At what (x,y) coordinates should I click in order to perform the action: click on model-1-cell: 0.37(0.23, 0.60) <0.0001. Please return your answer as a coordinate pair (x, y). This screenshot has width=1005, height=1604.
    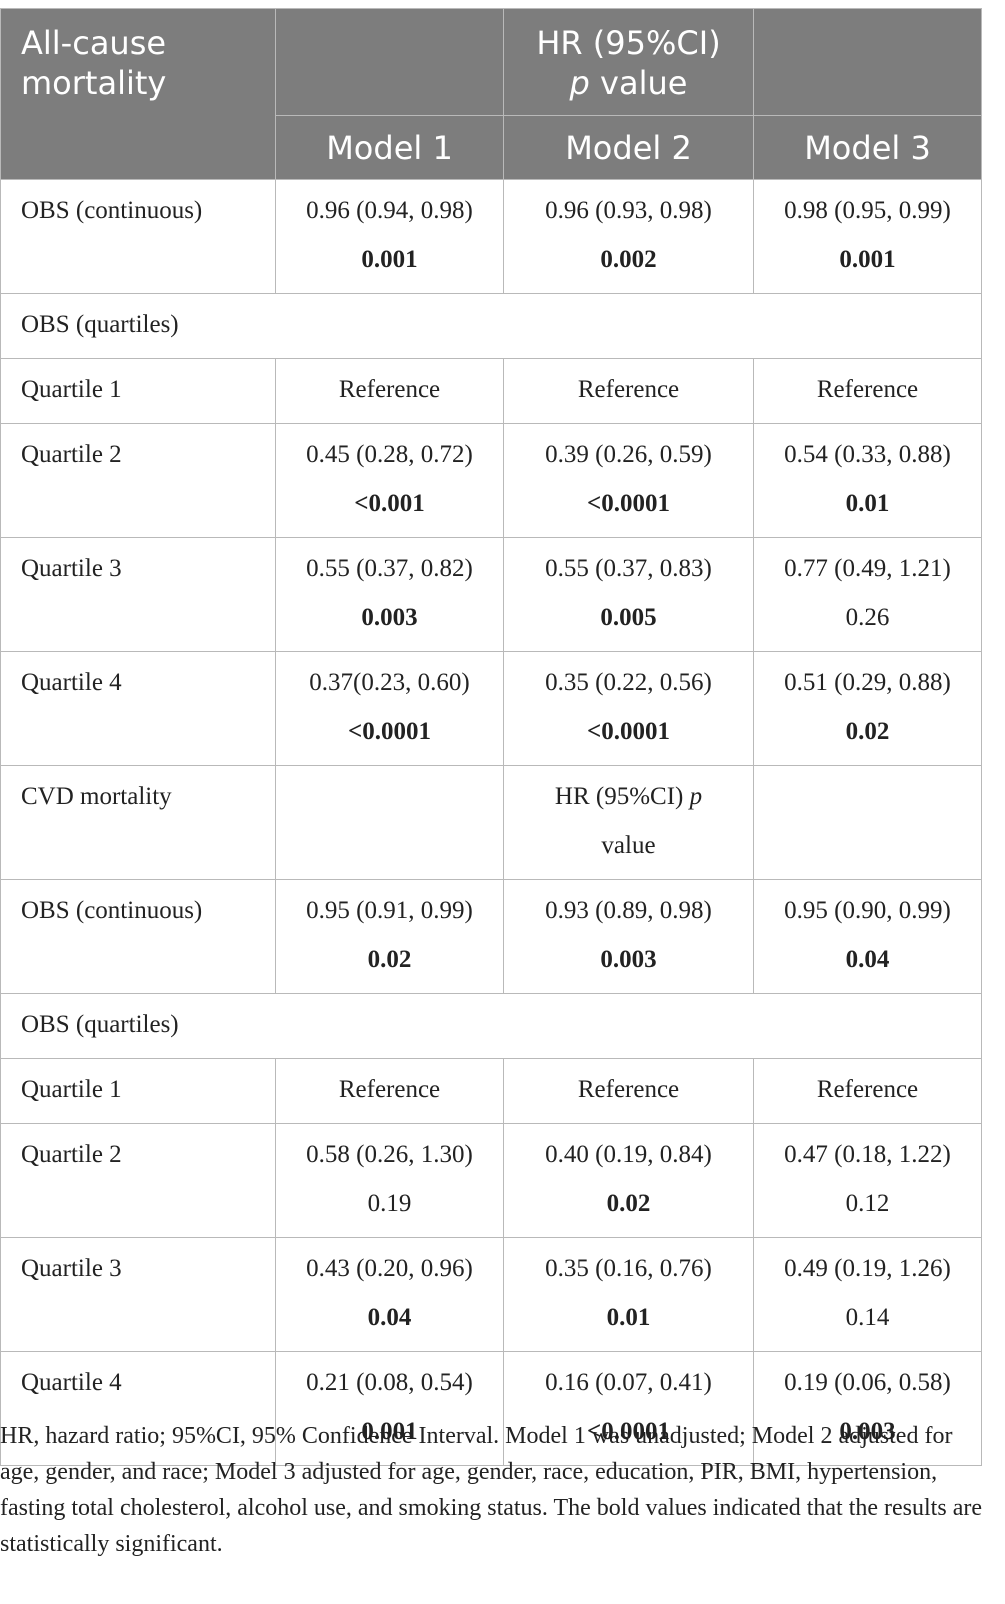
    Looking at the image, I should click on (389, 708).